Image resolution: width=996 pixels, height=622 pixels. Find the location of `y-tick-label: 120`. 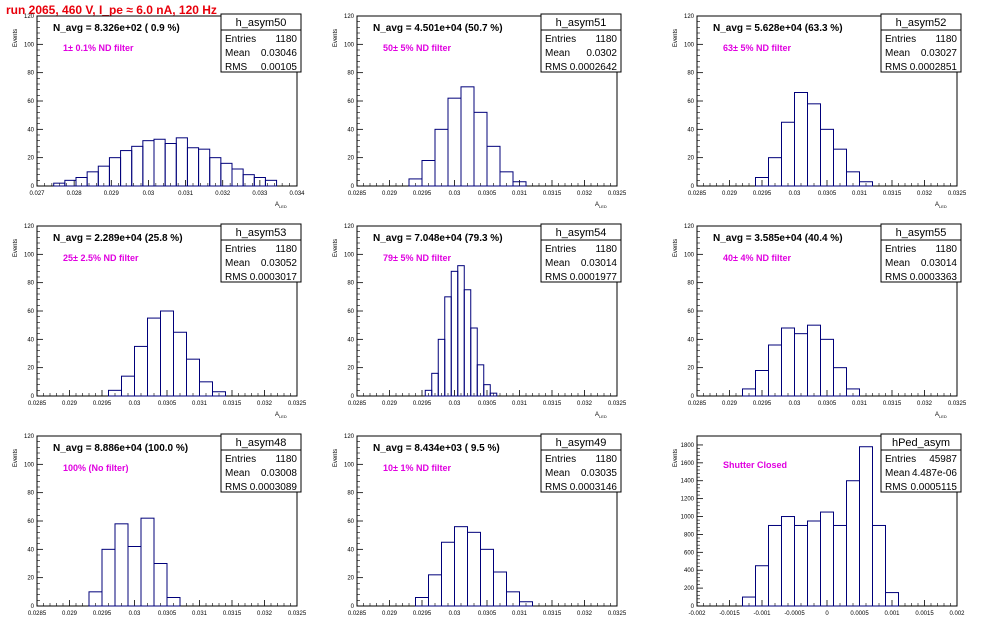

y-tick-label: 120 is located at coordinates (689, 17).